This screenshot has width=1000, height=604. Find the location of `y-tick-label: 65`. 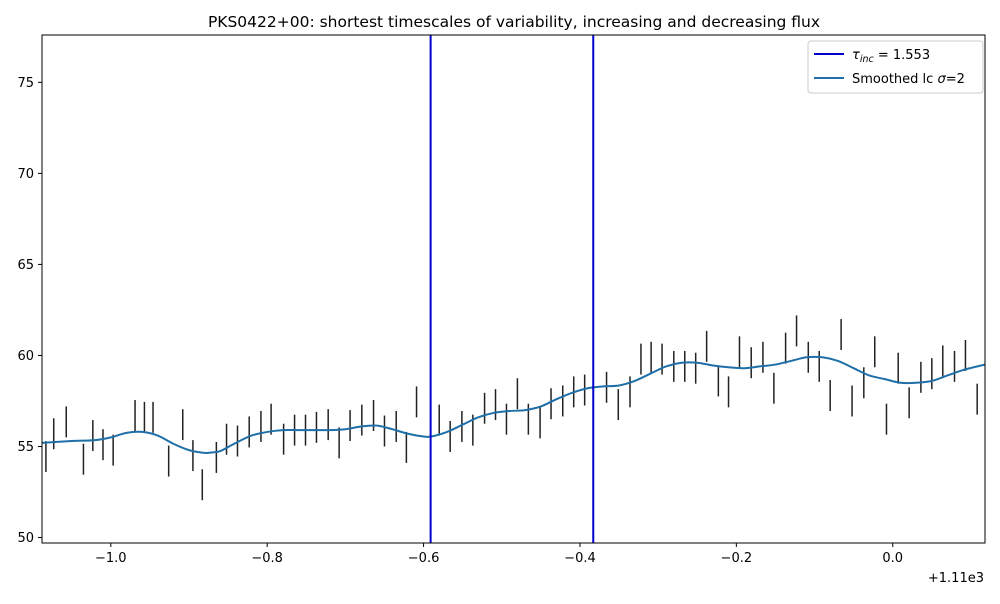

y-tick-label: 65 is located at coordinates (25, 265).